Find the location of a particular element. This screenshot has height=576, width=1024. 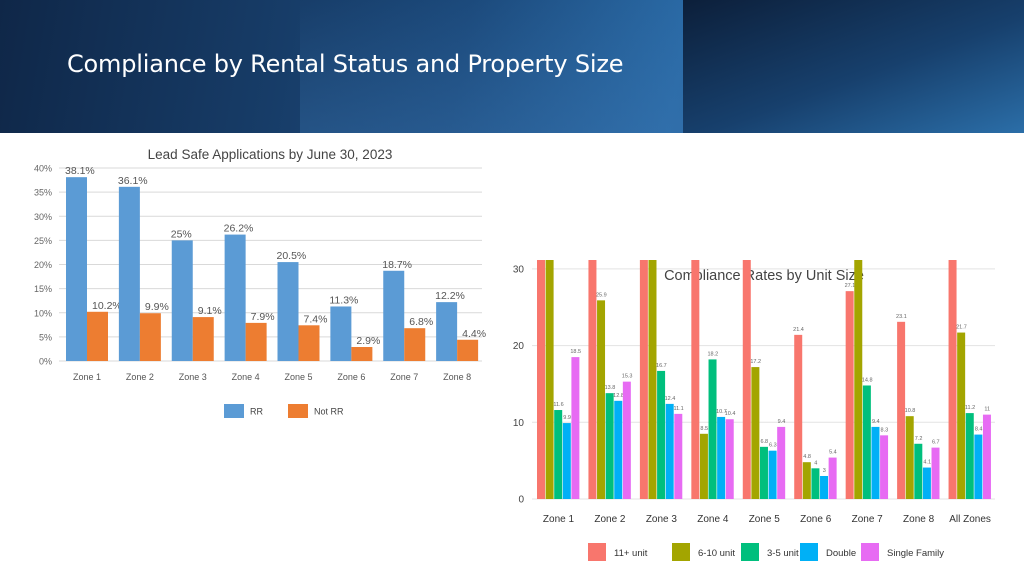

data-label: 18.2 is located at coordinates (712, 354).